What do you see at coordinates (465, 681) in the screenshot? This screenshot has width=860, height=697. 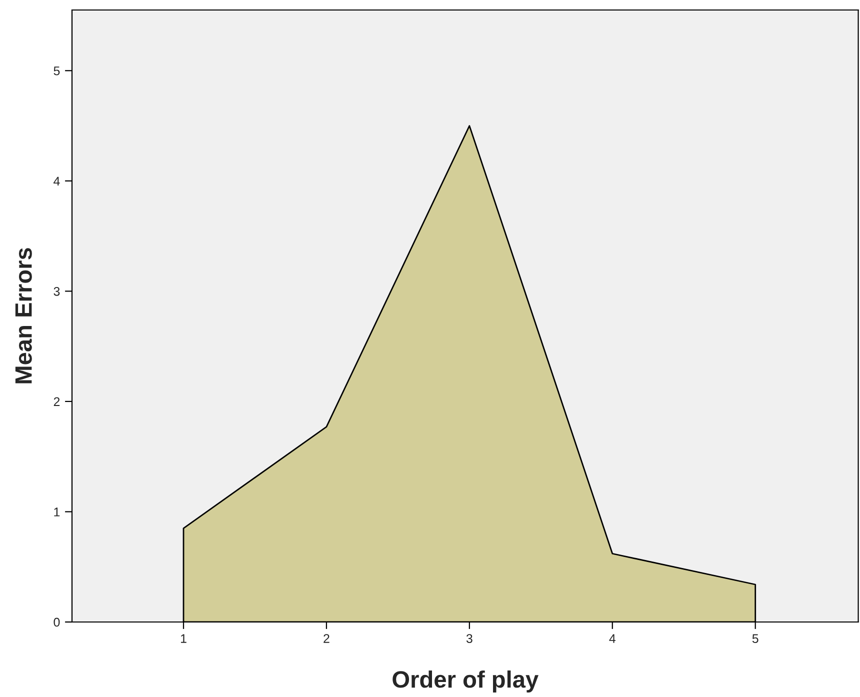 I see `x-axis-title: Order of play` at bounding box center [465, 681].